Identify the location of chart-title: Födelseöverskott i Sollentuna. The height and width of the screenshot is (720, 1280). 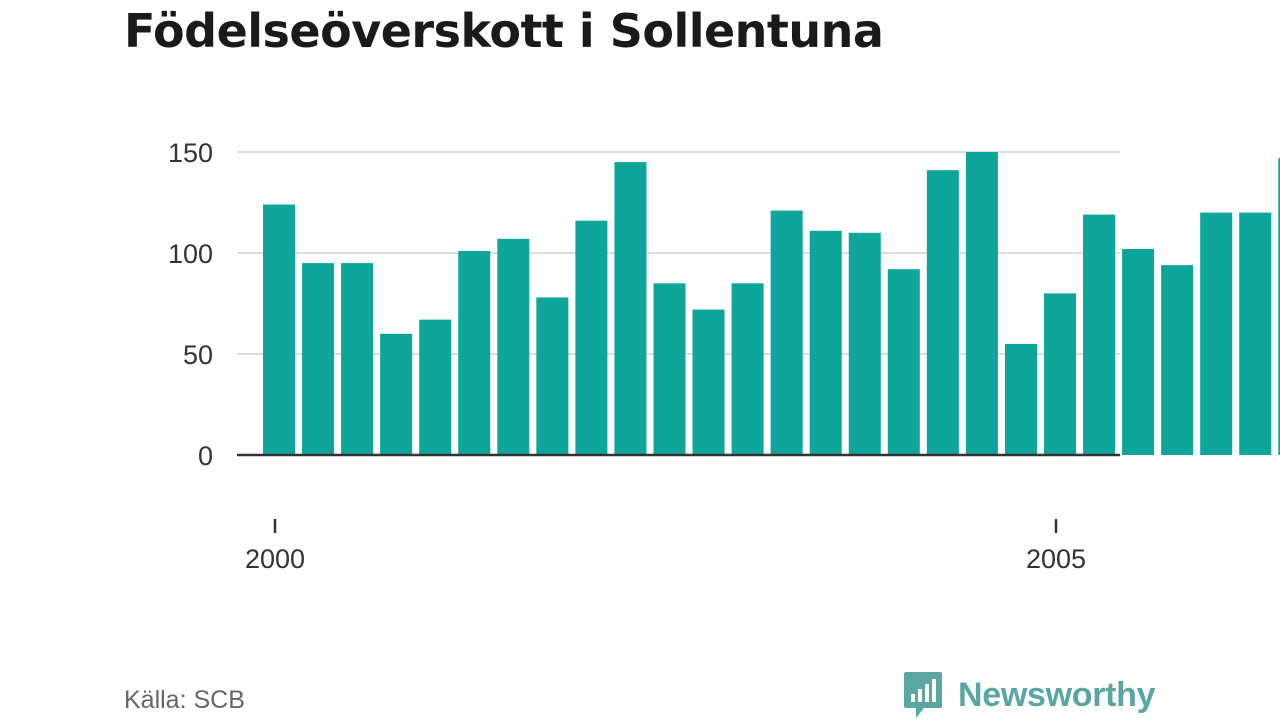
(504, 31).